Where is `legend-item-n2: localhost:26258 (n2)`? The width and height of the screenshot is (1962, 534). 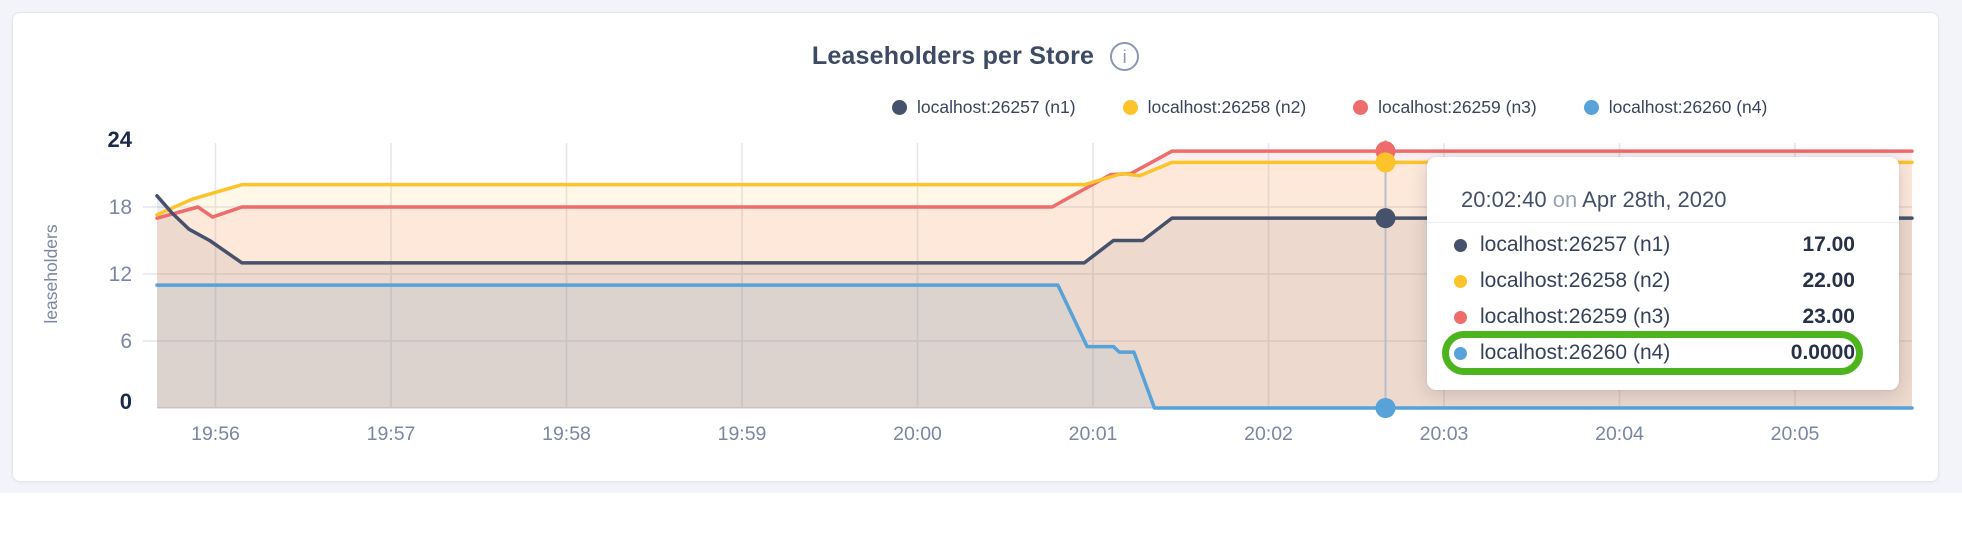 legend-item-n2: localhost:26258 (n2) is located at coordinates (1214, 107).